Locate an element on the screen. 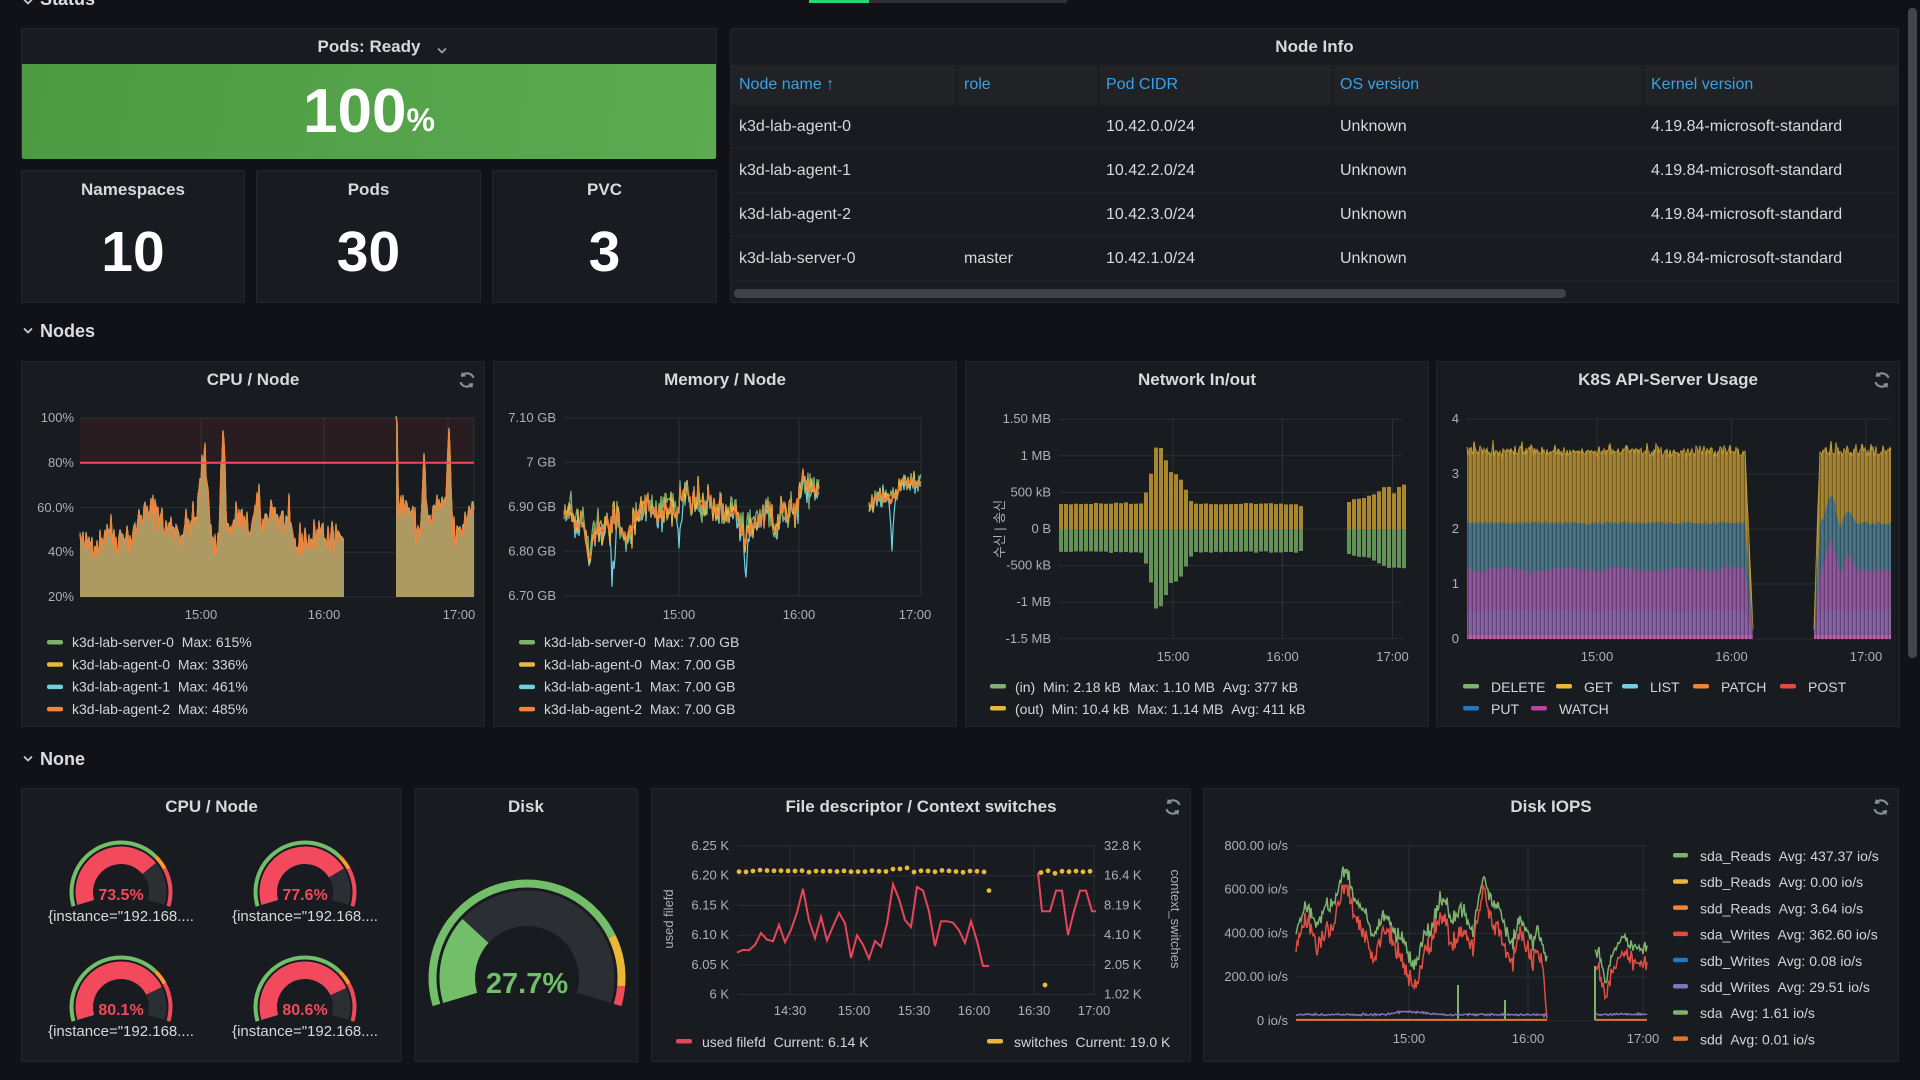 This screenshot has width=1920, height=1080. svg-text: 20% is located at coordinates (61, 596).